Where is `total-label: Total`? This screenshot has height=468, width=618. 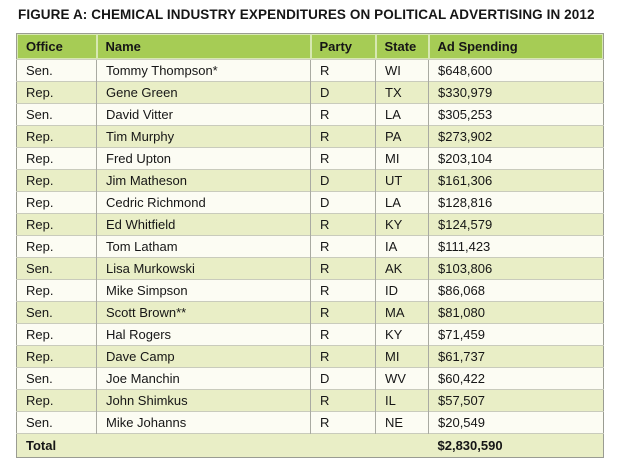
total-label: Total is located at coordinates (222, 445).